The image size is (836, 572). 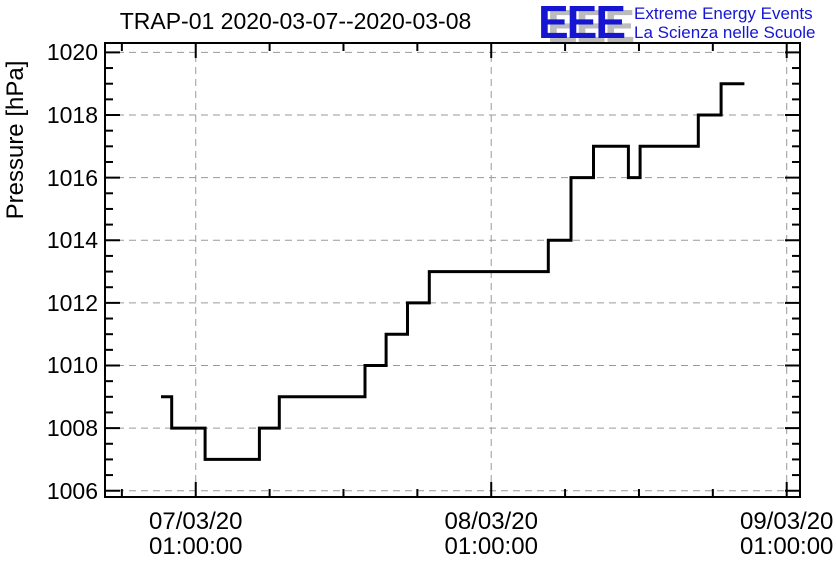 What do you see at coordinates (295, 21) in the screenshot?
I see `chart-title: TRAP-01 2020-03-07--2020-03-08` at bounding box center [295, 21].